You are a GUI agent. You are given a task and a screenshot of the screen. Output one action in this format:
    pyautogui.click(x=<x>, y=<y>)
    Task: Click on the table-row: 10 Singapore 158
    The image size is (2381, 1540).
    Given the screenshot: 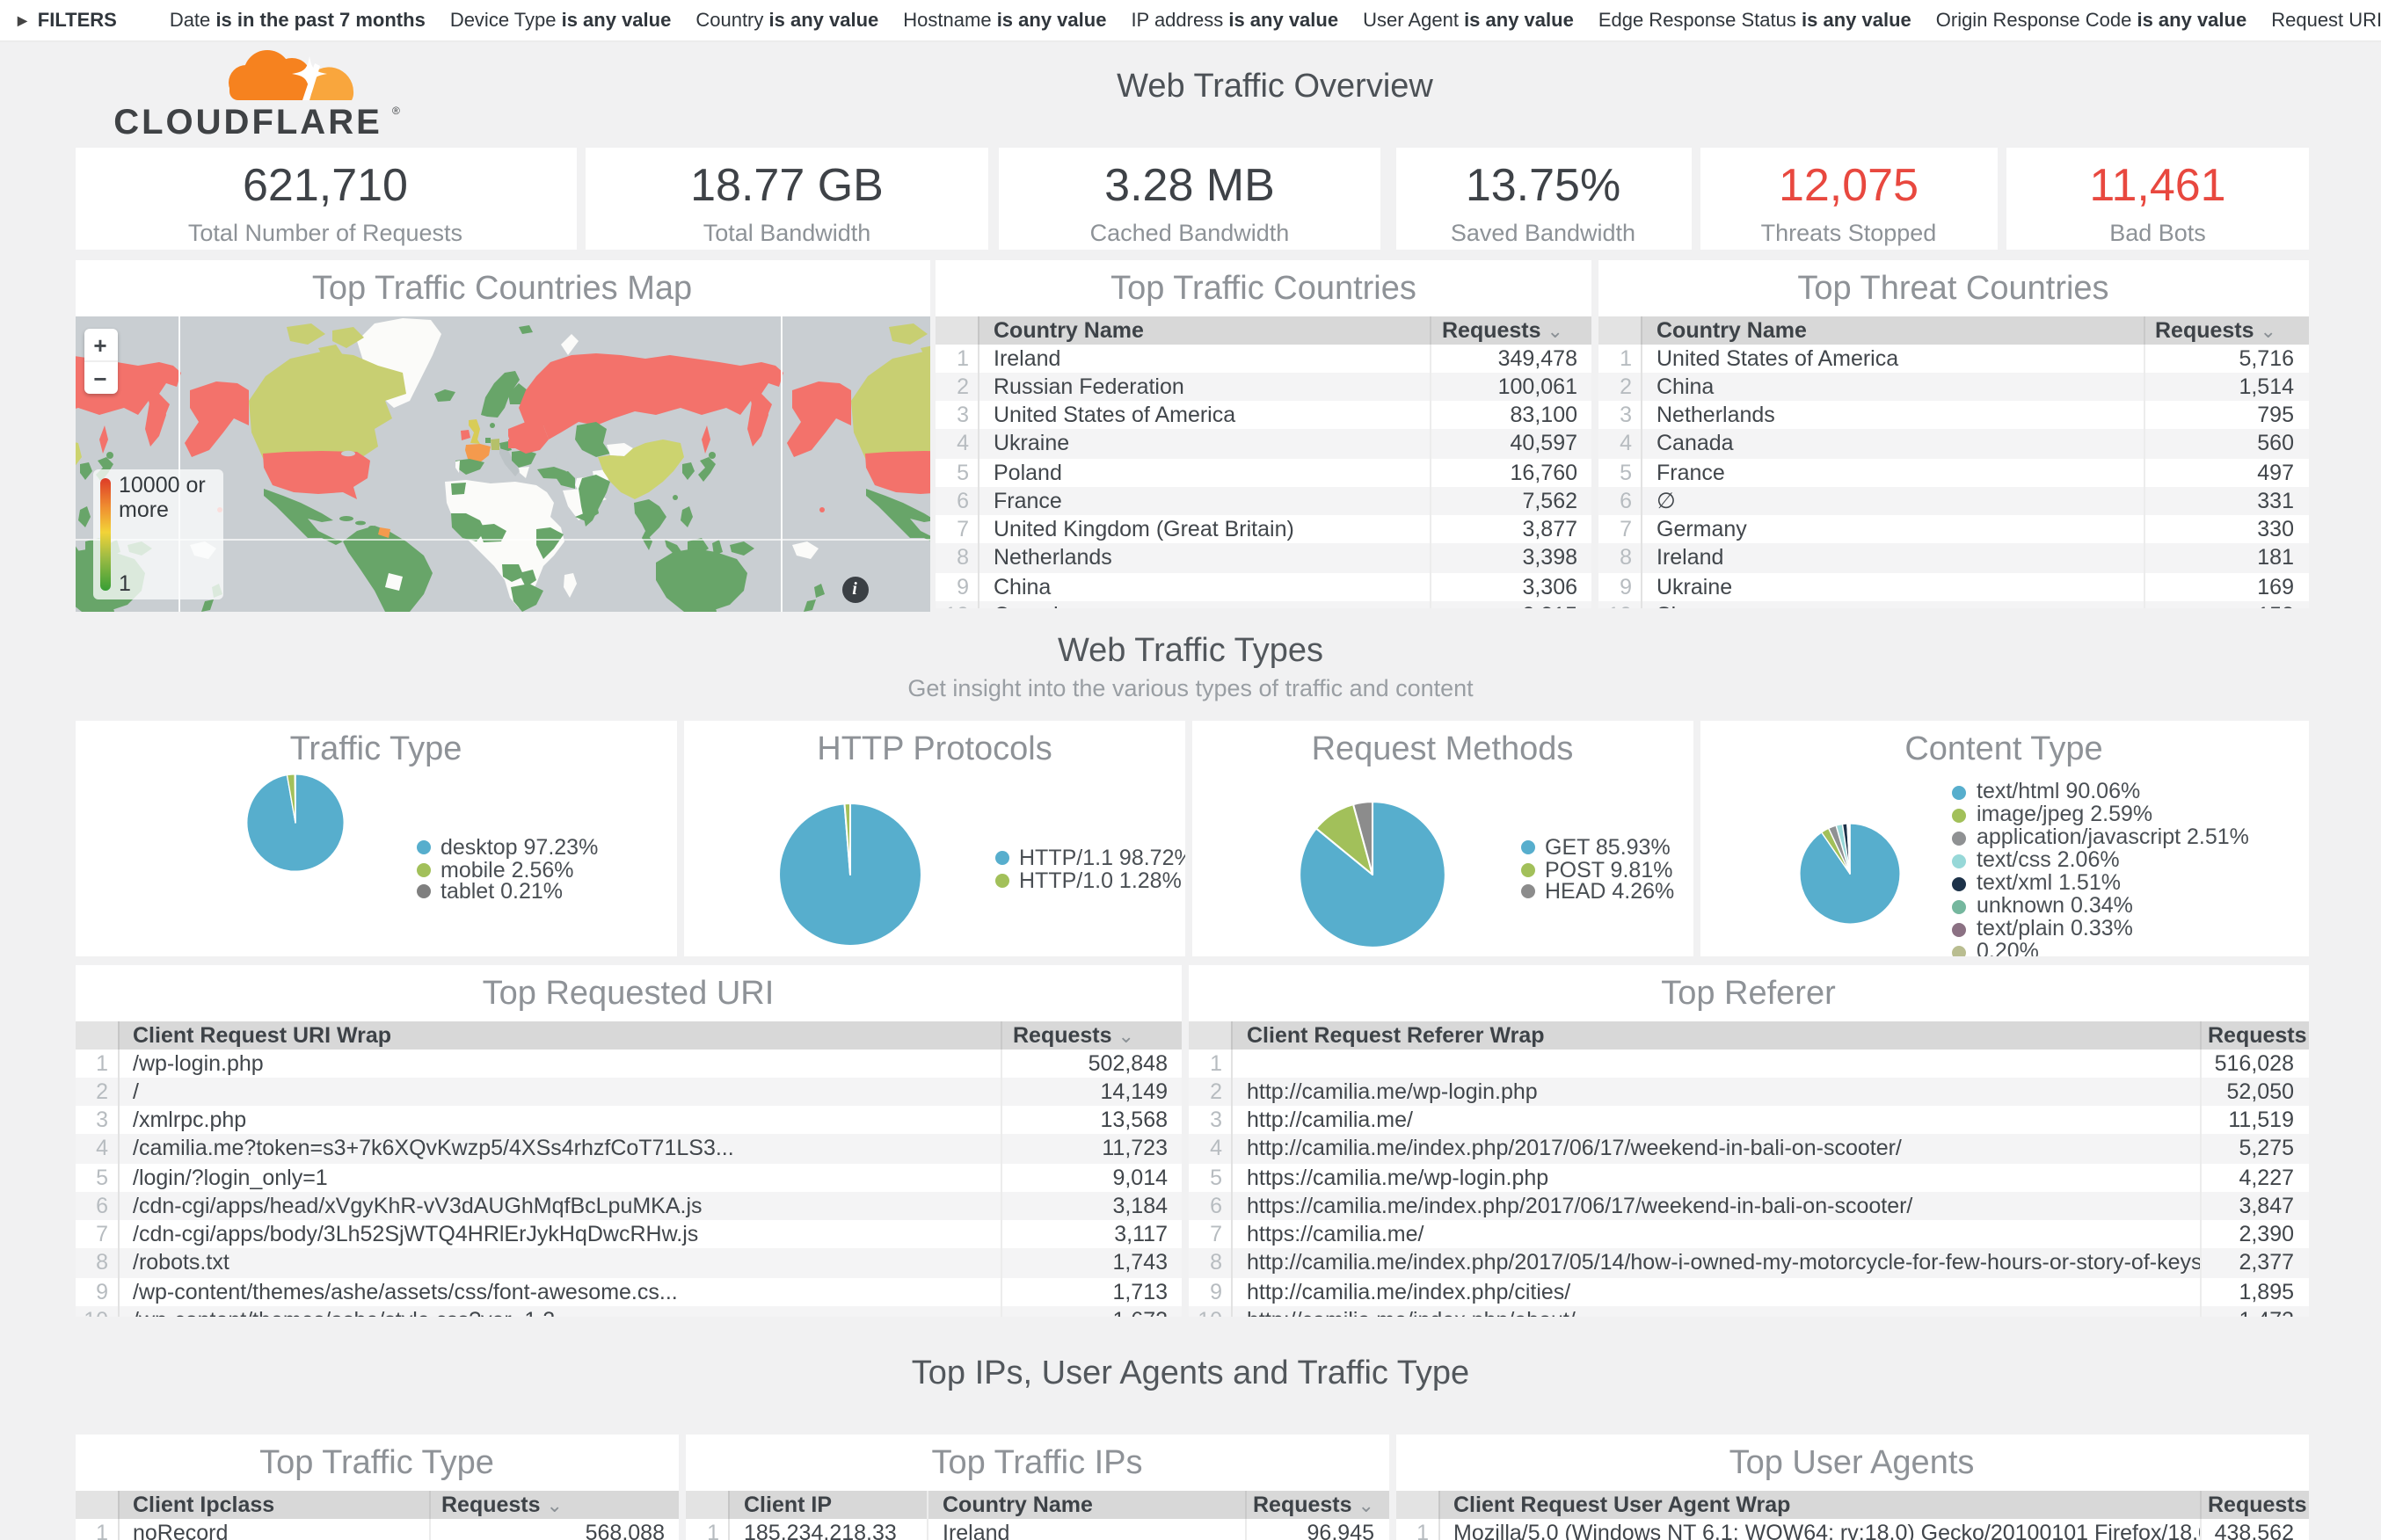 What is the action you would take?
    pyautogui.click(x=1953, y=603)
    